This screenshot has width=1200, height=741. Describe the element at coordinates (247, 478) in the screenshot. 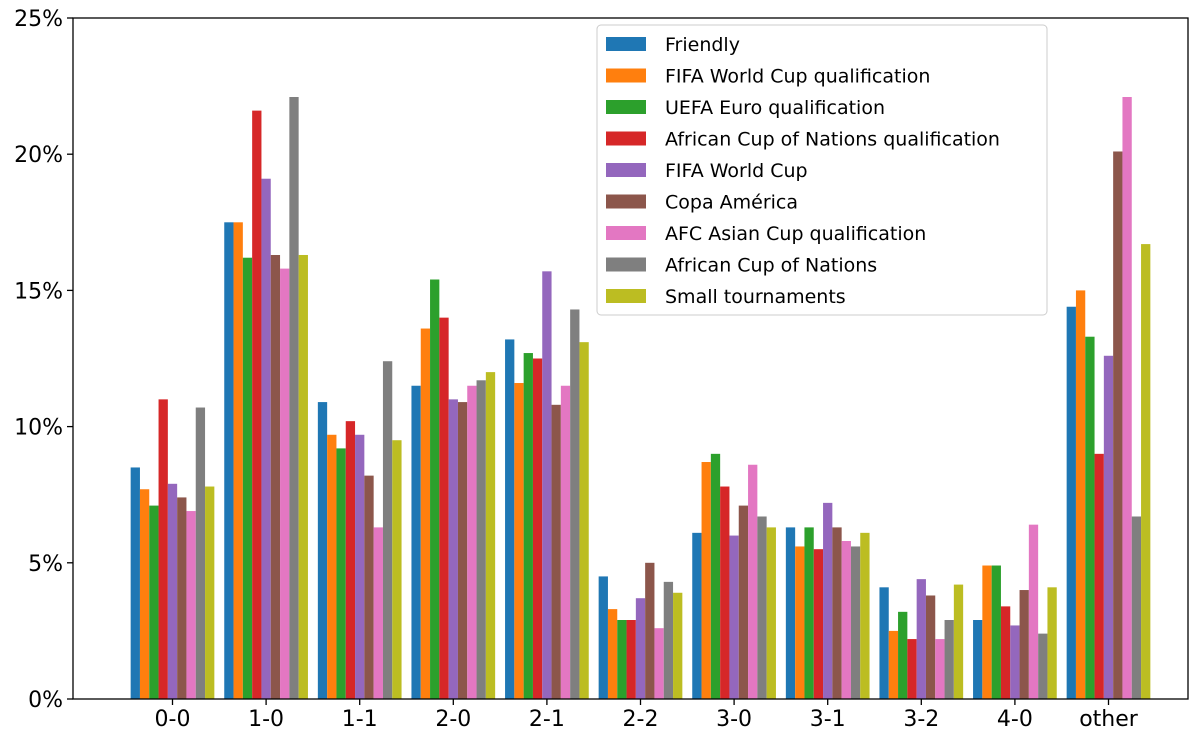

I see `bar-1-0-uefa-euro-qualification` at that location.